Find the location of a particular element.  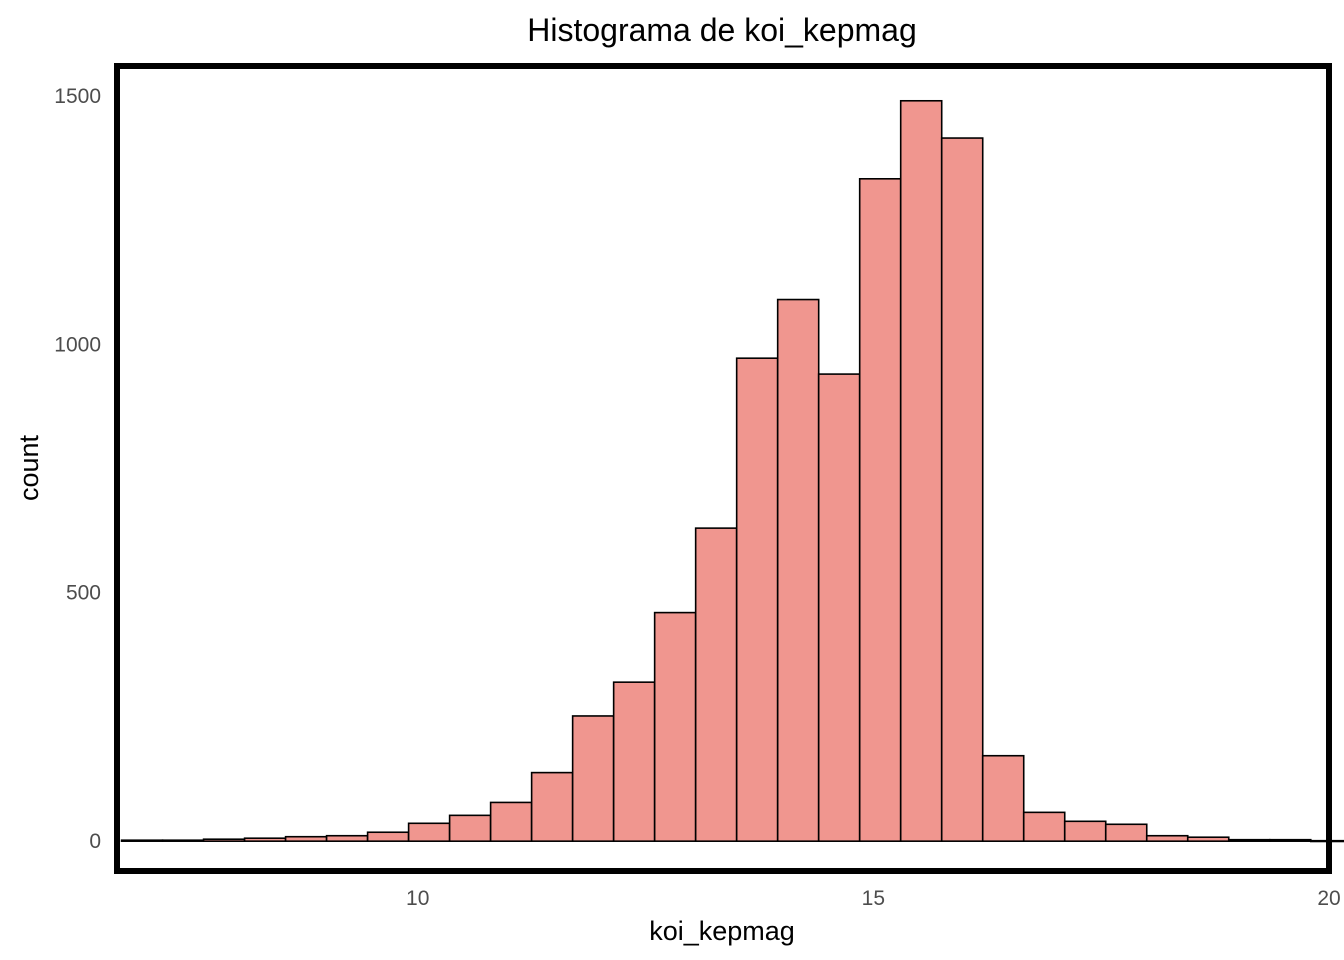

y-tick-label: 0 is located at coordinates (95, 841).